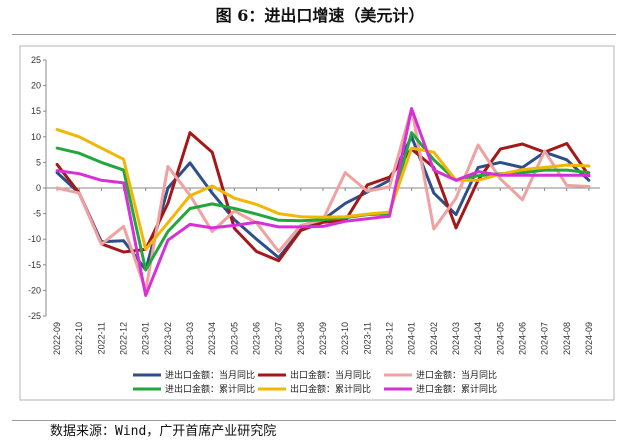  What do you see at coordinates (456, 375) in the screenshot?
I see `legend-label: 进口金额：当月同比` at bounding box center [456, 375].